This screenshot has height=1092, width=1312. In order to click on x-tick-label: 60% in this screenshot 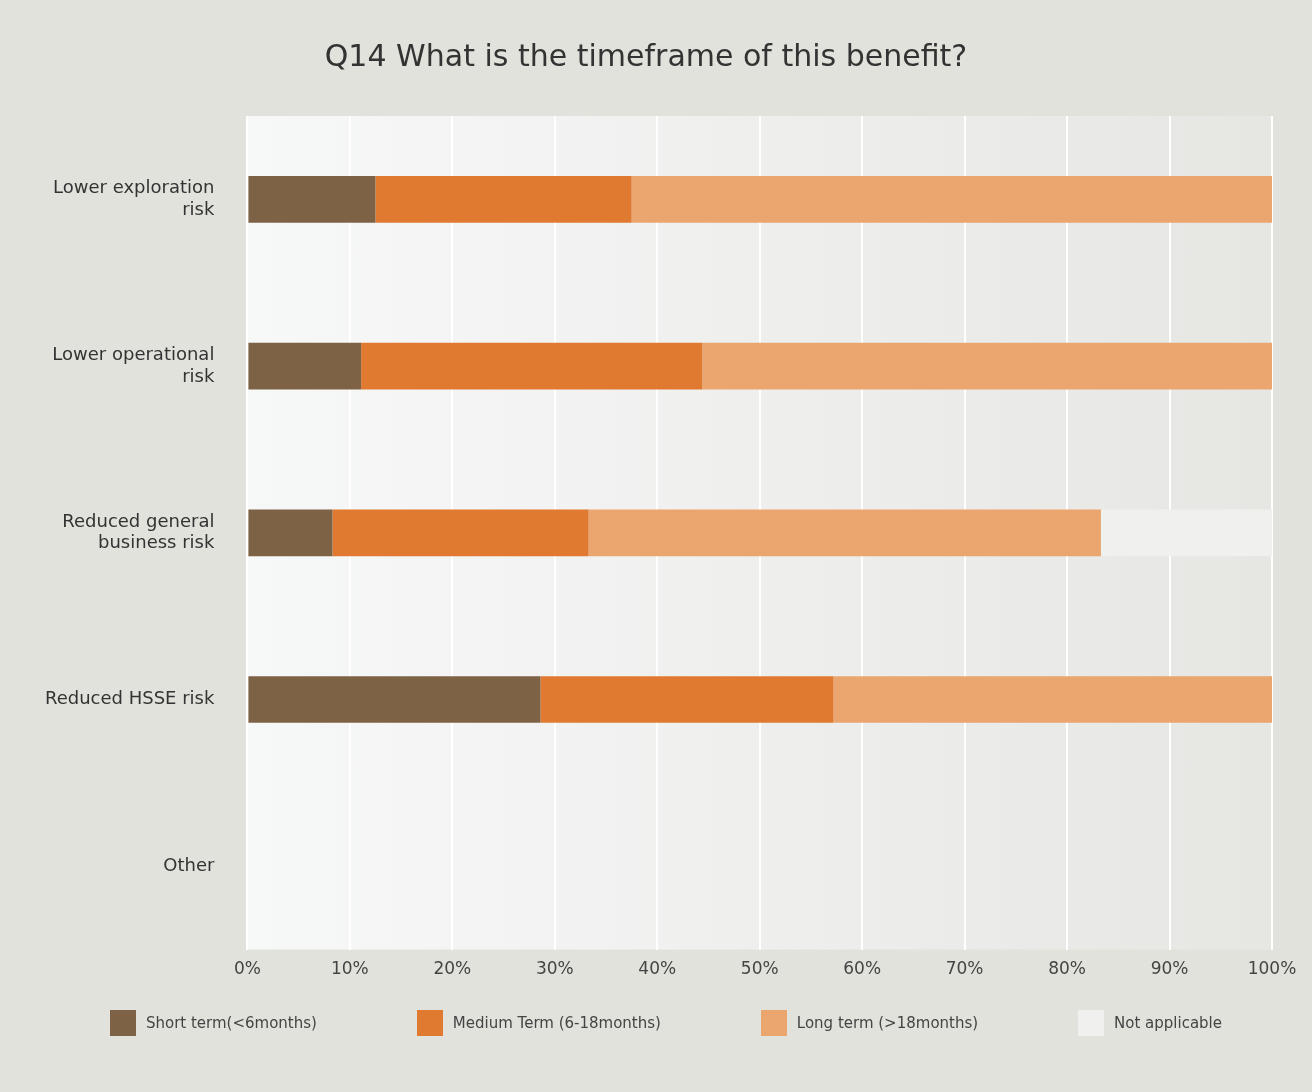, I will do `click(862, 968)`.